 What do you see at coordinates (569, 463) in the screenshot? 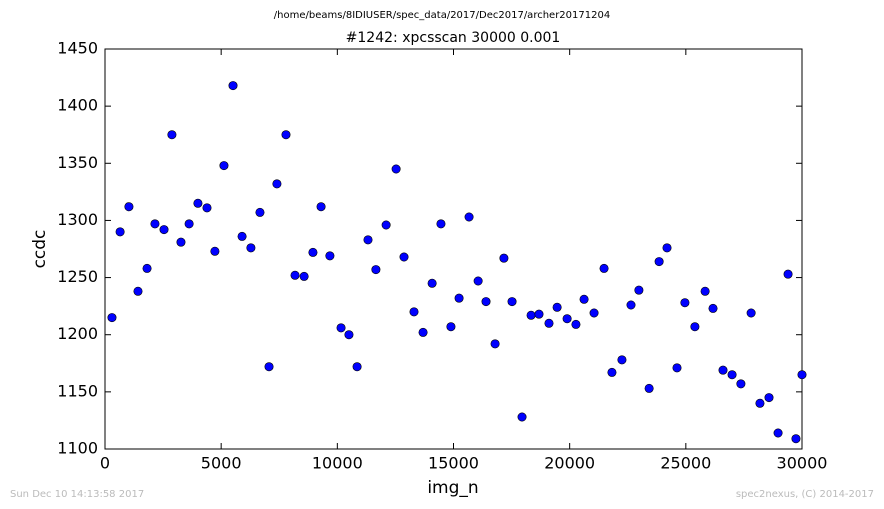
I see `x-tick-label: 20000` at bounding box center [569, 463].